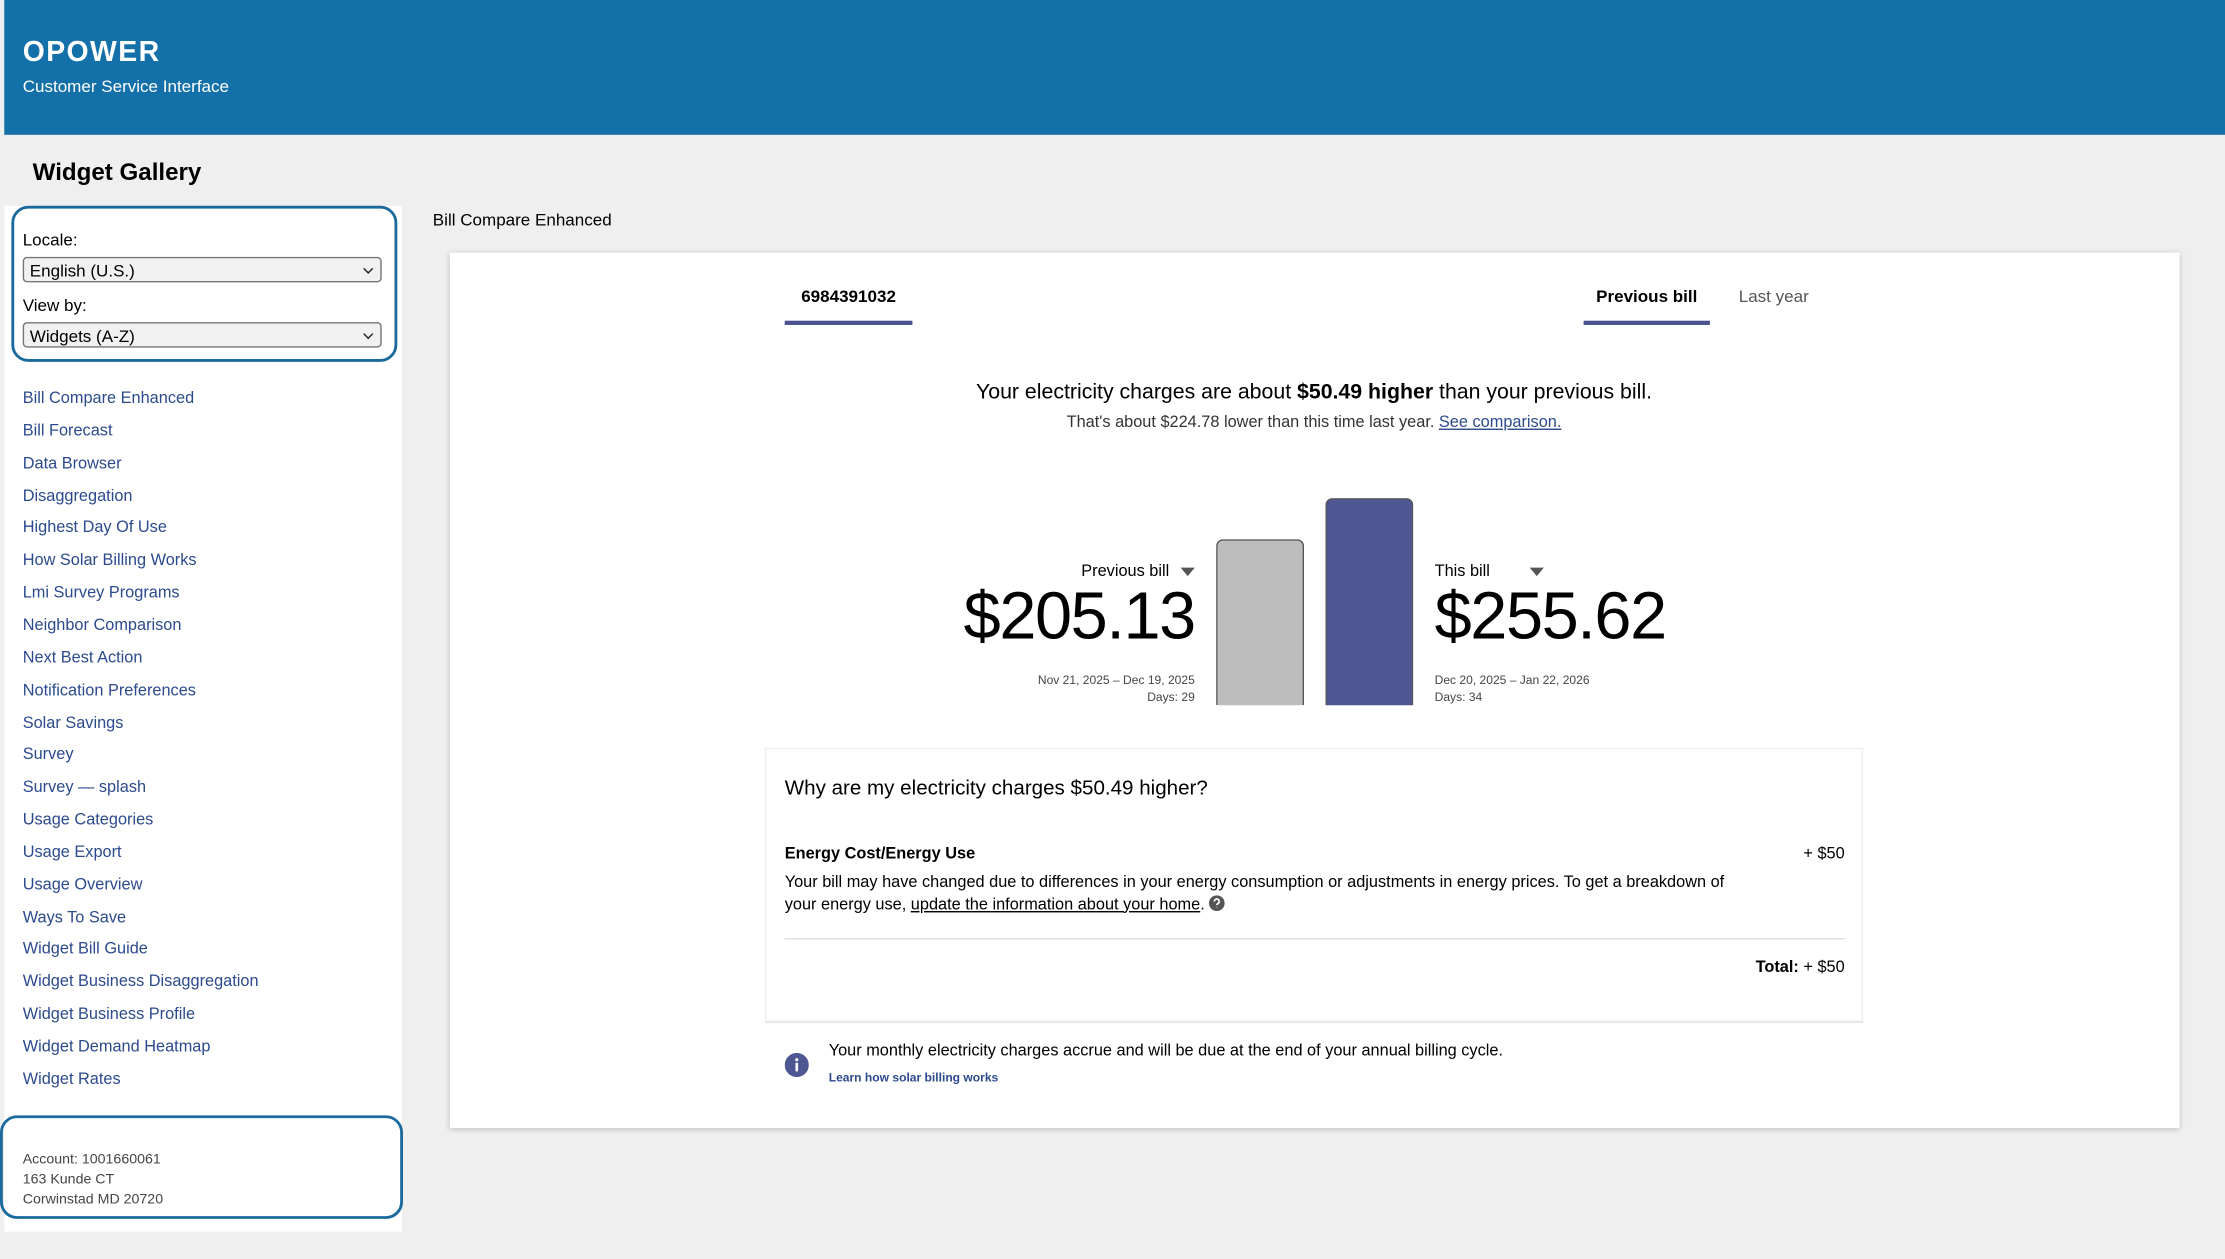 The image size is (2225, 1259). What do you see at coordinates (91, 52) in the screenshot?
I see `logo: OPOWER` at bounding box center [91, 52].